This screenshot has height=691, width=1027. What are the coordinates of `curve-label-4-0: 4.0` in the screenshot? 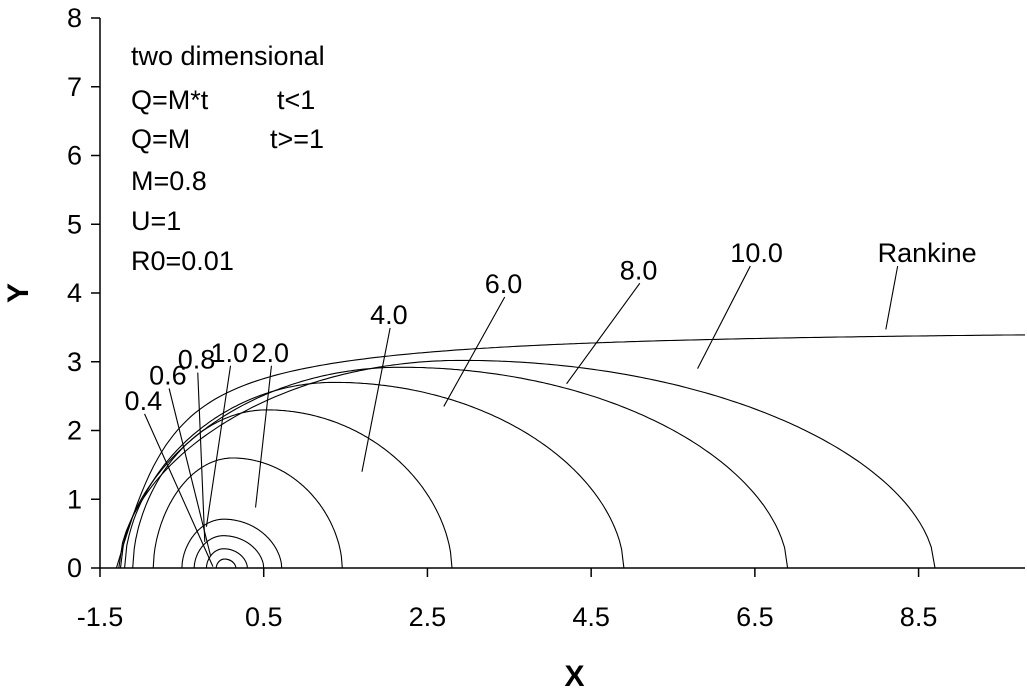 It's located at (389, 315).